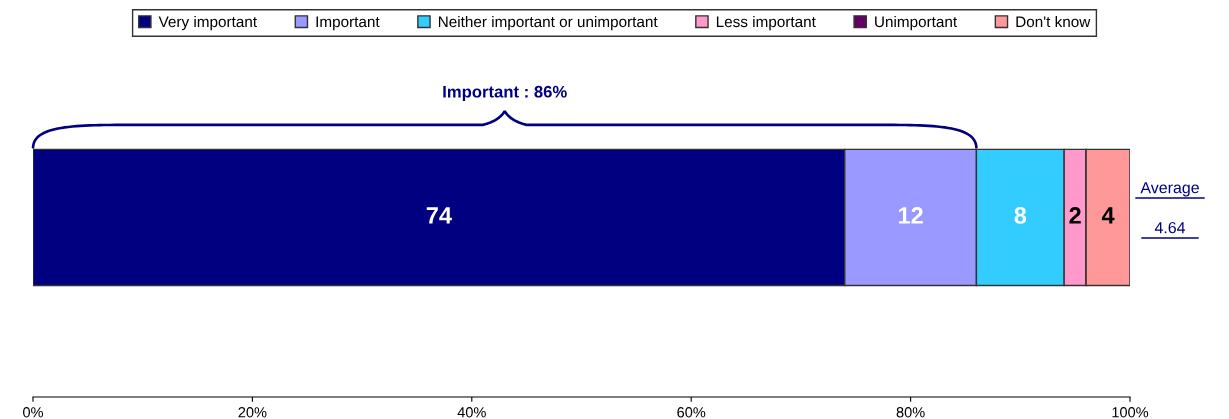  What do you see at coordinates (505, 93) in the screenshot?
I see `text: Important : 86%` at bounding box center [505, 93].